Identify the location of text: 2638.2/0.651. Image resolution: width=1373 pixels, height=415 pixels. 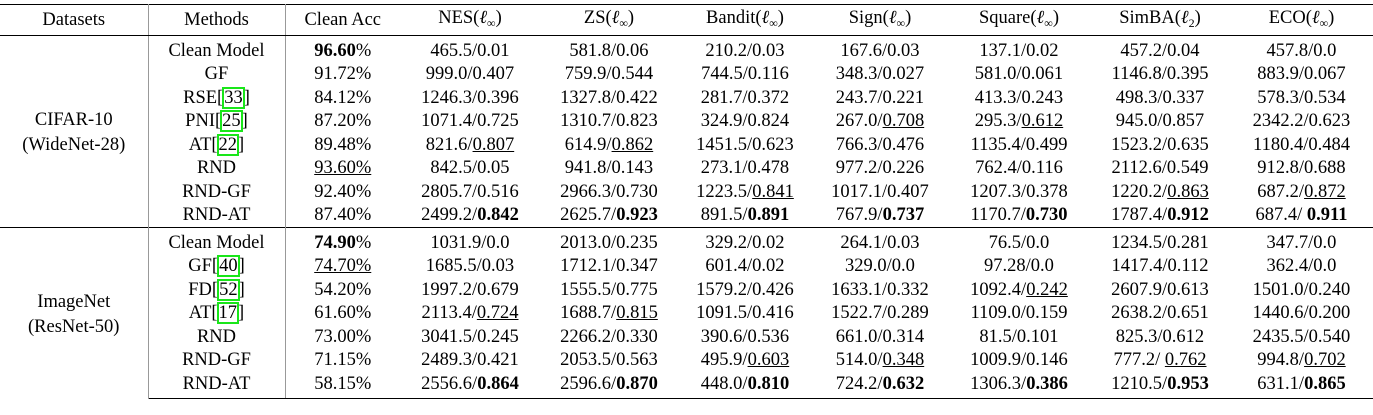
(1160, 313).